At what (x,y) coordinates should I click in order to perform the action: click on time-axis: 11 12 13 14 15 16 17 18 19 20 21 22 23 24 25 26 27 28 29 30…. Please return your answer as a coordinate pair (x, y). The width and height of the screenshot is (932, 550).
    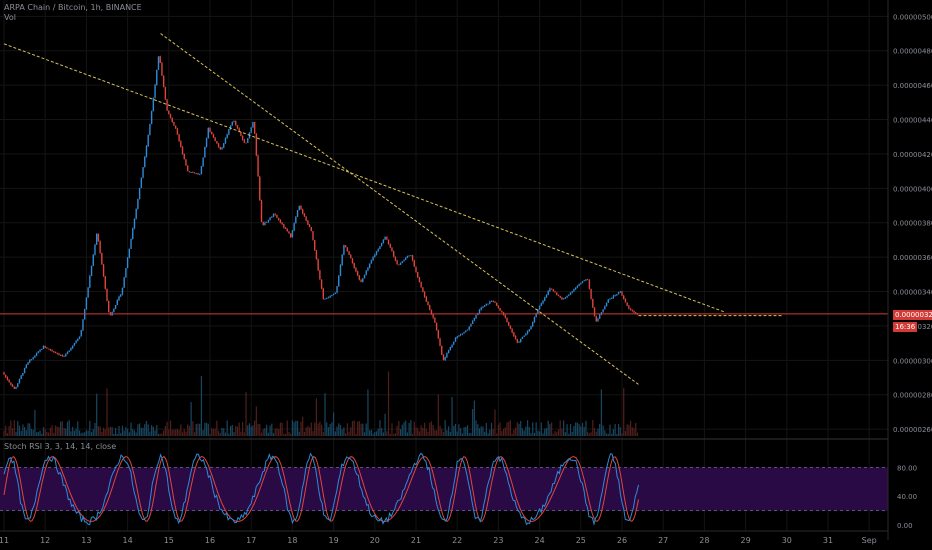
    Looking at the image, I should click on (444, 537).